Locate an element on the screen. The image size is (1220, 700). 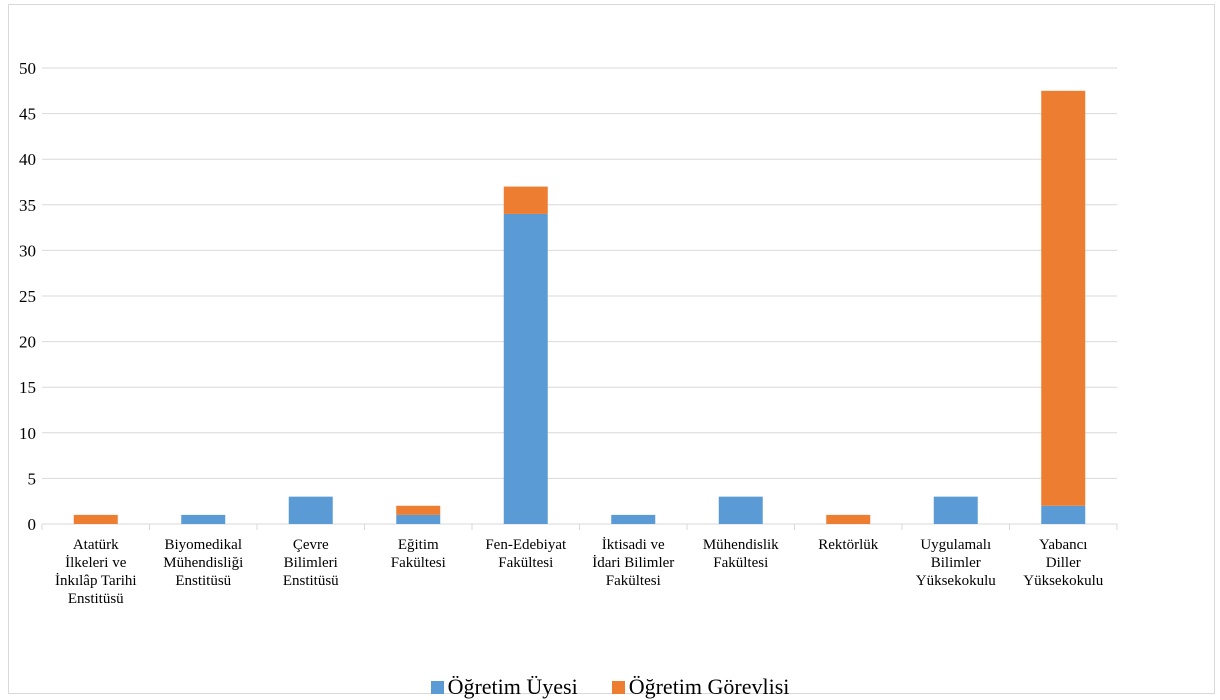
x-category-label-line: Rektörlük is located at coordinates (848, 545).